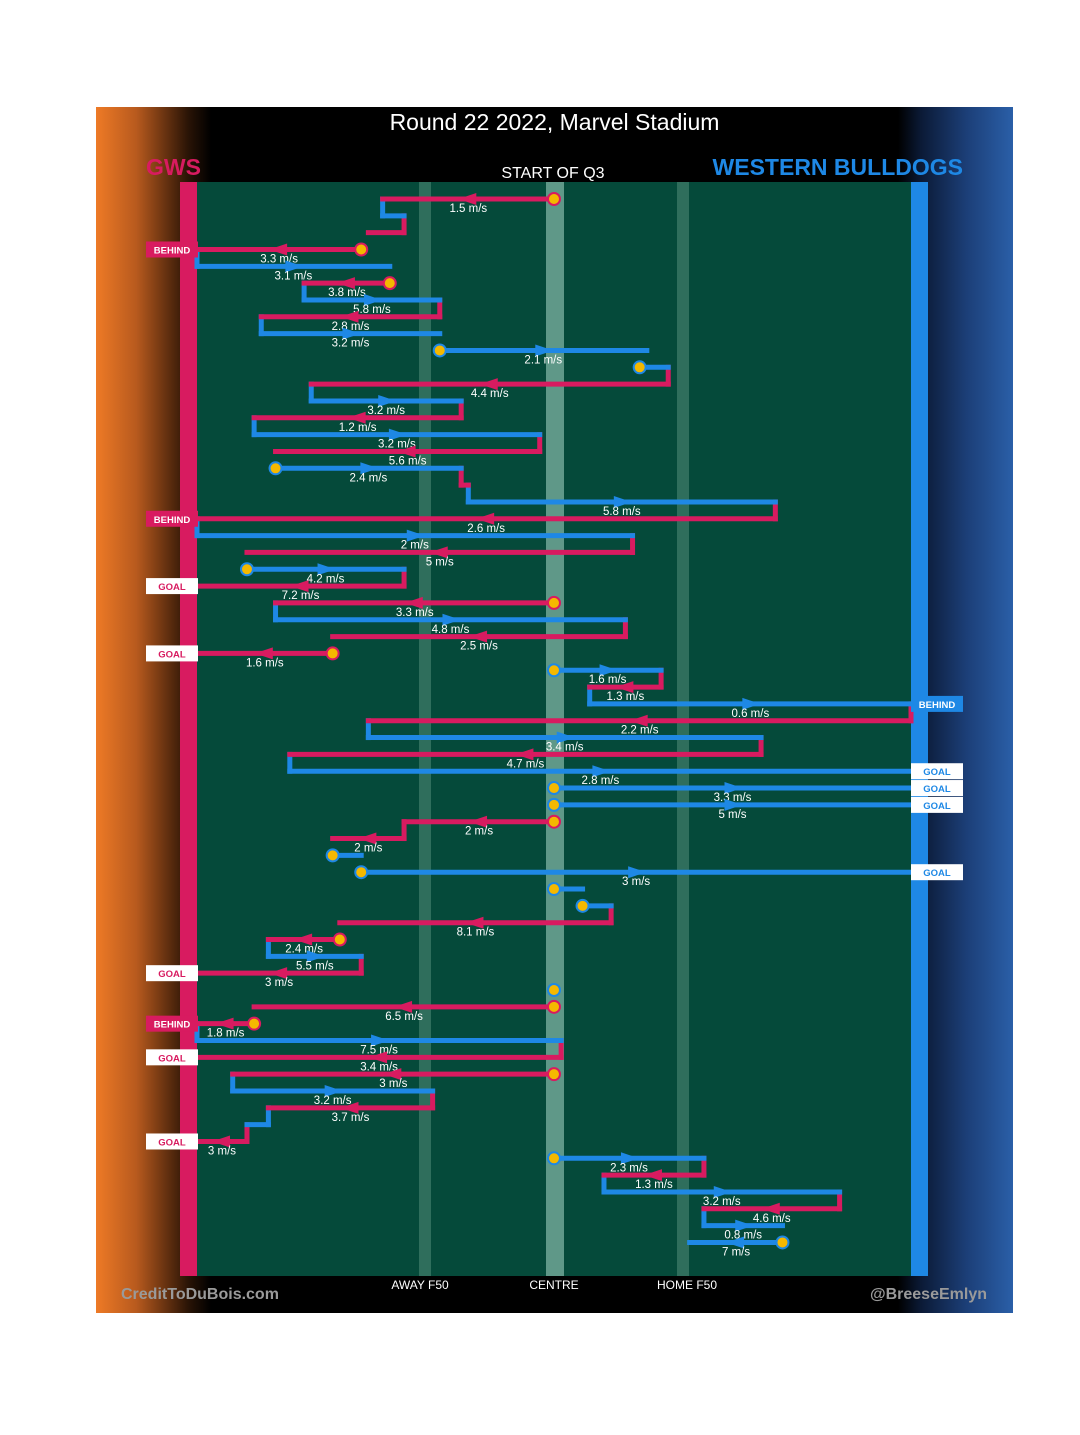 This screenshot has height=1435, width=1080. I want to click on team-left-label: GWS, so click(173, 167).